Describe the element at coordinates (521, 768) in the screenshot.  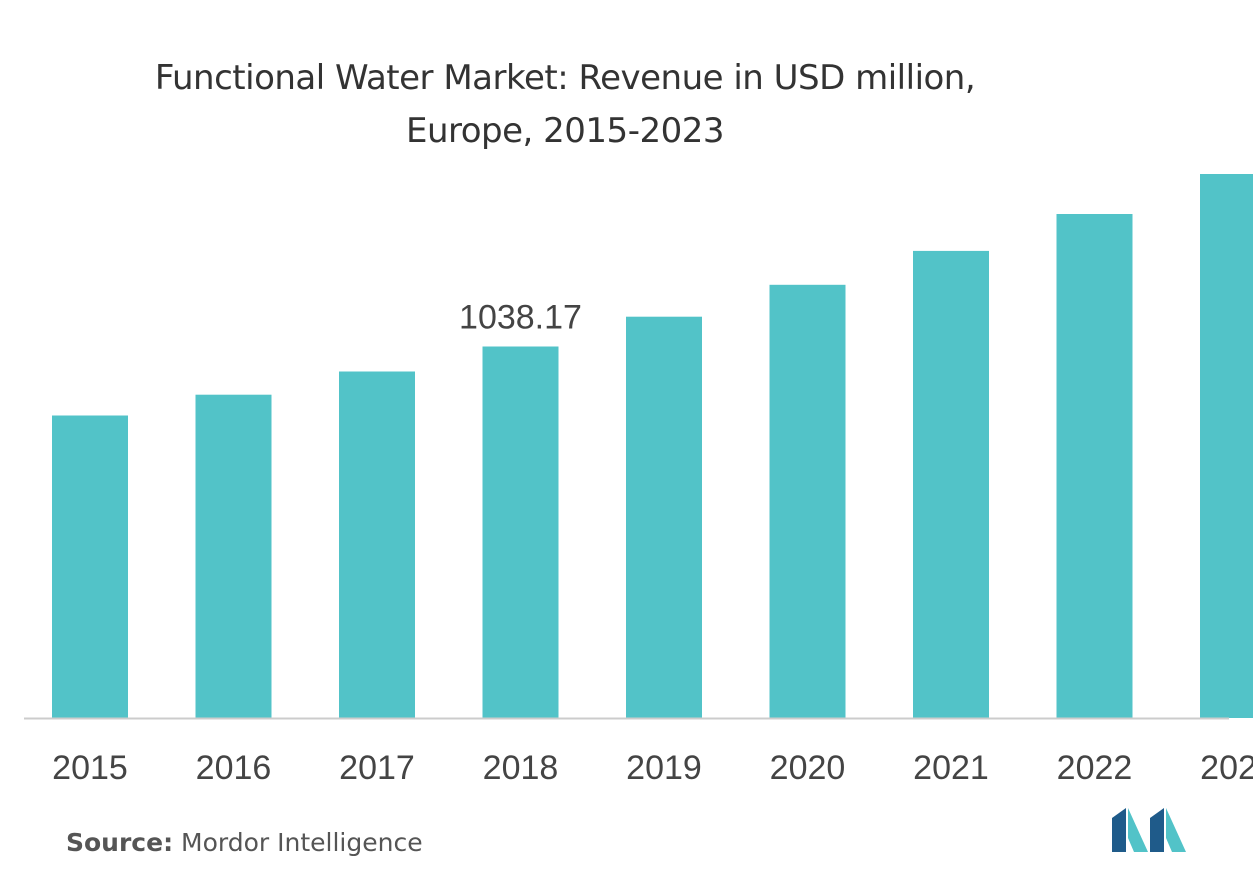
I see `x-tick-label-2018: 2018` at that location.